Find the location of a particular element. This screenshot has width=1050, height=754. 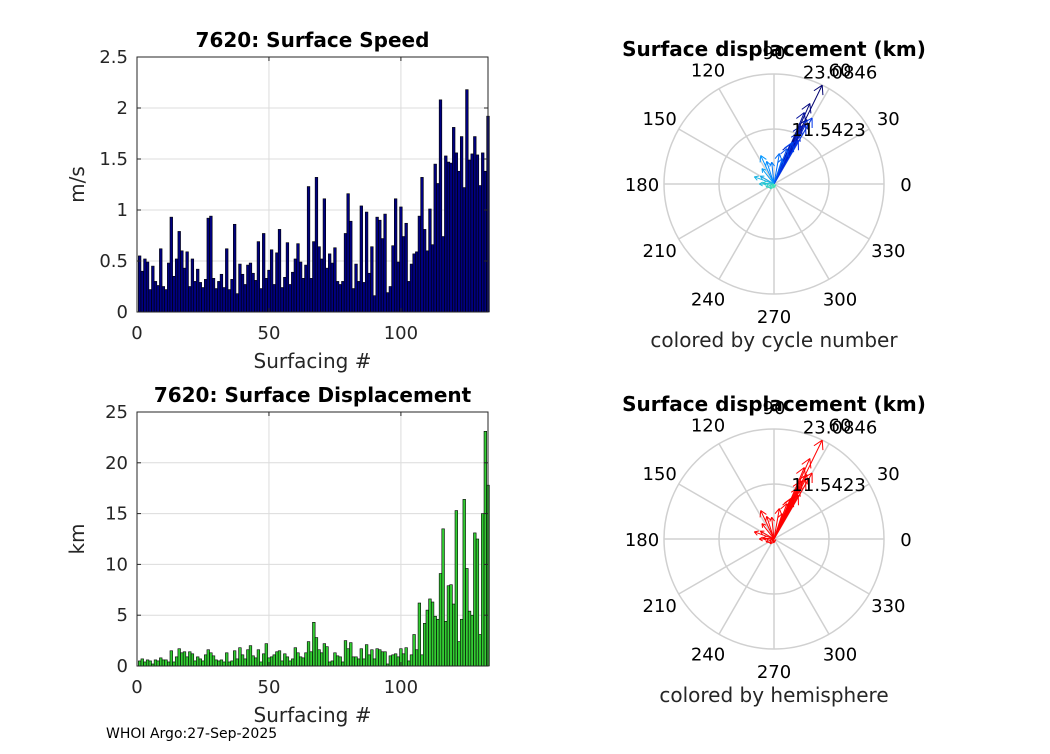

ring-label: 23.0846 is located at coordinates (840, 427).